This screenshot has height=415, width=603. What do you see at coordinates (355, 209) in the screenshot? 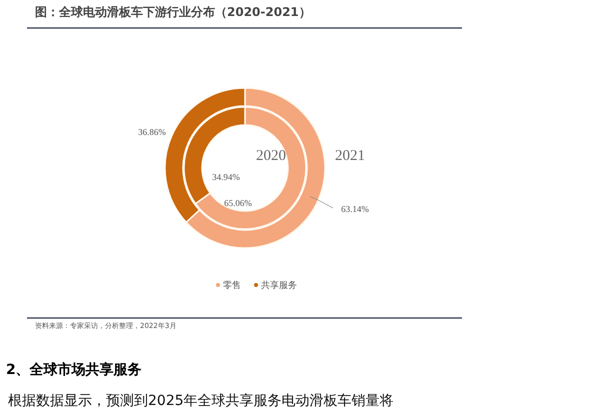
I see `data-label: 63.14%` at bounding box center [355, 209].